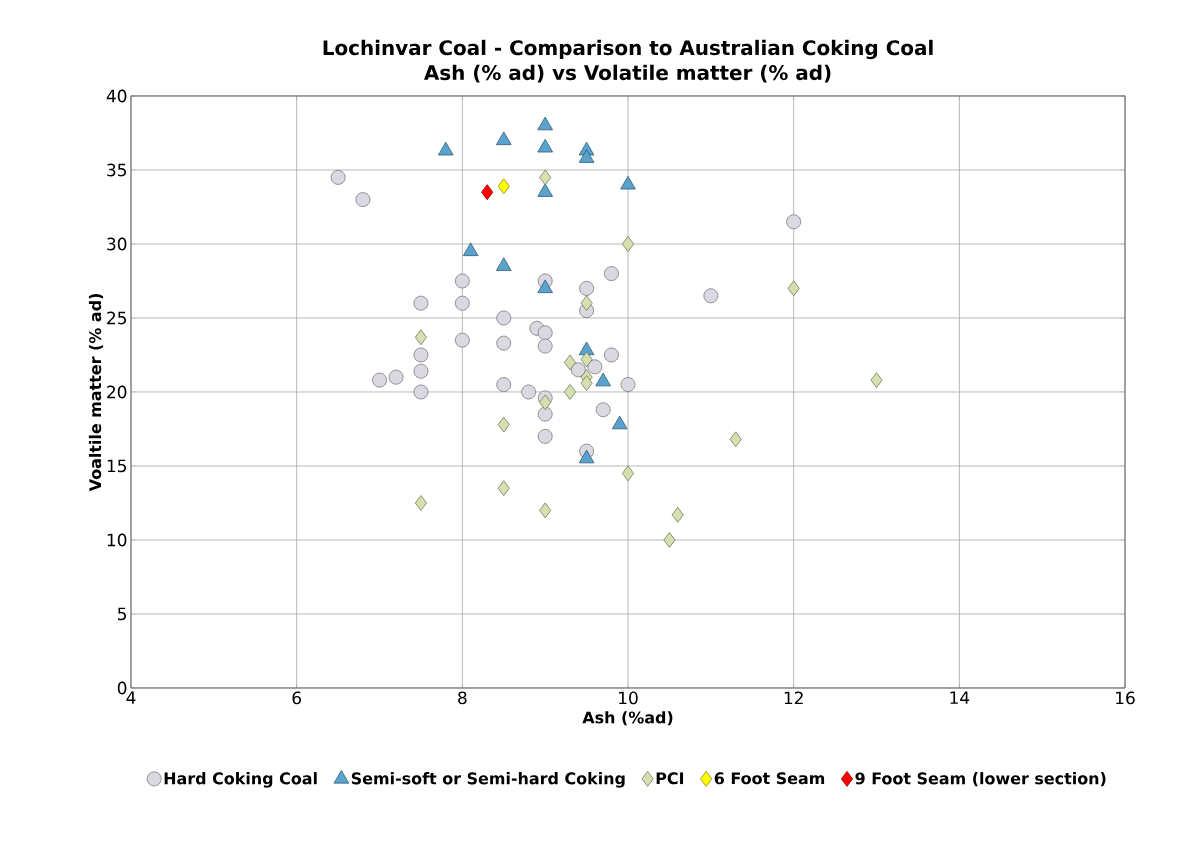 Image resolution: width=1200 pixels, height=841 pixels. I want to click on x-tick-label: 10, so click(628, 698).